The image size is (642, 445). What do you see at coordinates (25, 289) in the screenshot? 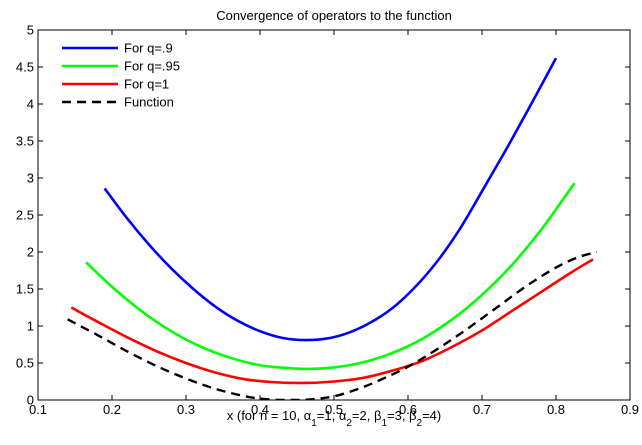
I see `y-tick-label: 1.5` at bounding box center [25, 289].